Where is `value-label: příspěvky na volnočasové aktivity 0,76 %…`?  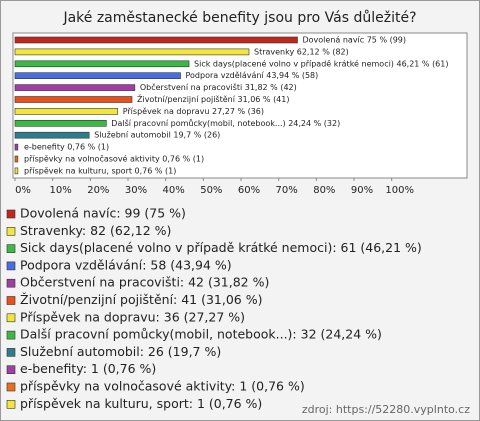
value-label: příspěvky na volnočasové aktivity 0,76 %… is located at coordinates (114, 159).